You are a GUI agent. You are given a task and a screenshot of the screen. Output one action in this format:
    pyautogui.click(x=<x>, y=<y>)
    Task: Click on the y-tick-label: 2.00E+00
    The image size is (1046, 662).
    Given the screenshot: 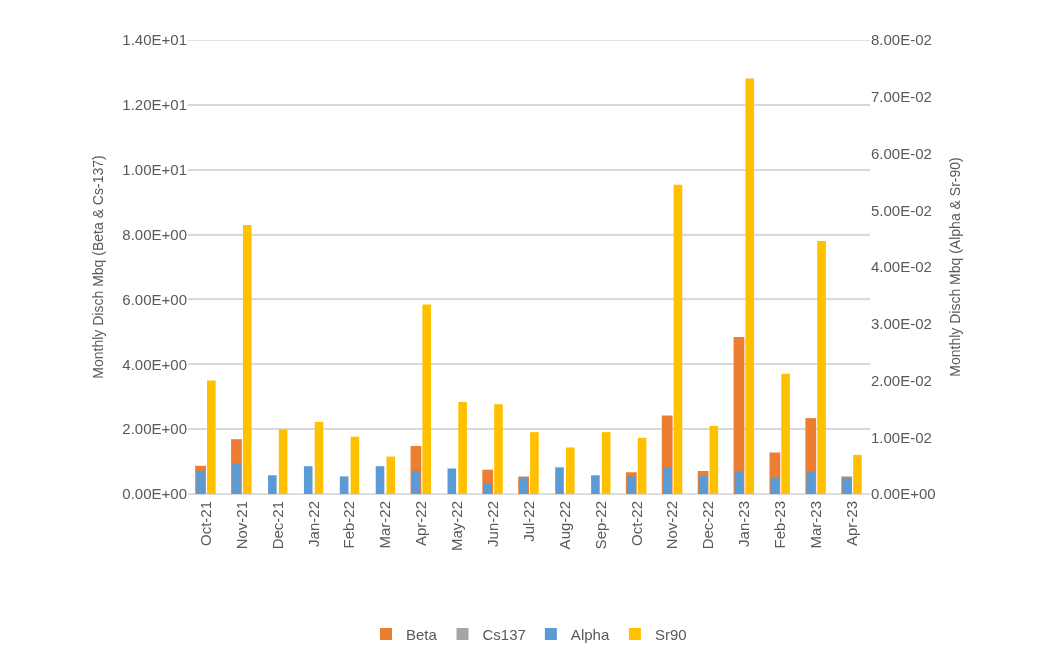 What is the action you would take?
    pyautogui.click(x=154, y=429)
    